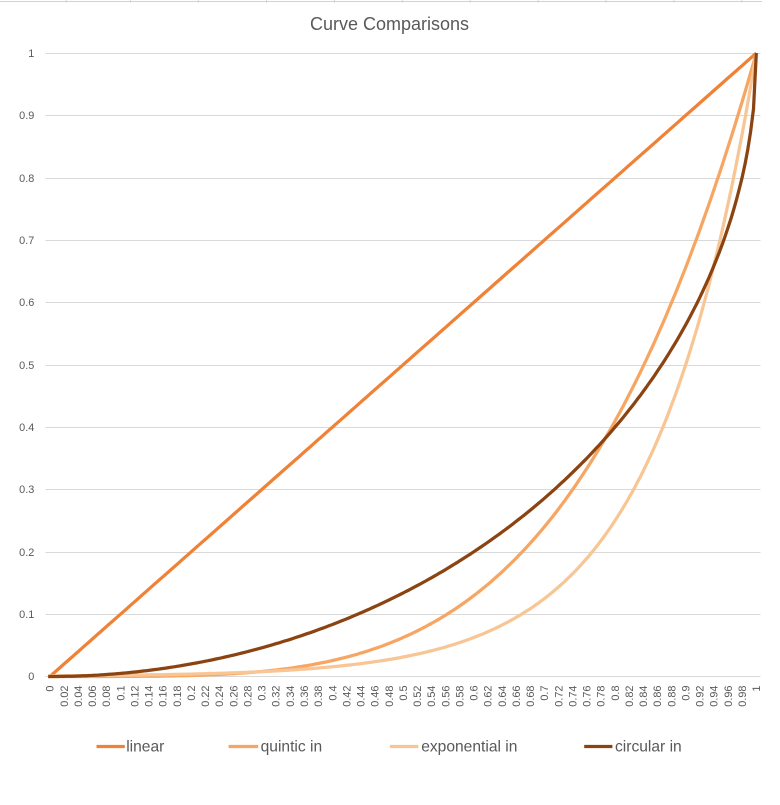  Describe the element at coordinates (418, 696) in the screenshot. I see `svg-text: 0.52` at that location.